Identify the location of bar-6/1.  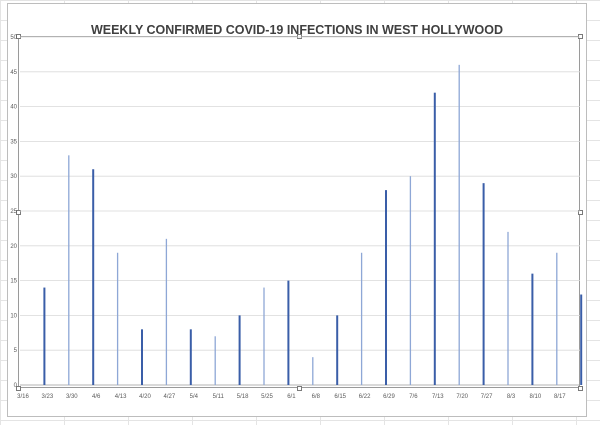
(288, 332).